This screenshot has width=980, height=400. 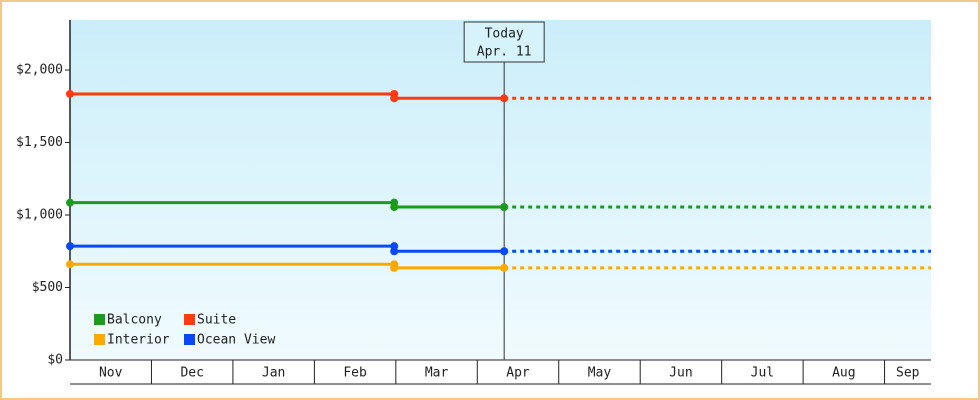 I want to click on x-tick-label: Sep, so click(x=908, y=373).